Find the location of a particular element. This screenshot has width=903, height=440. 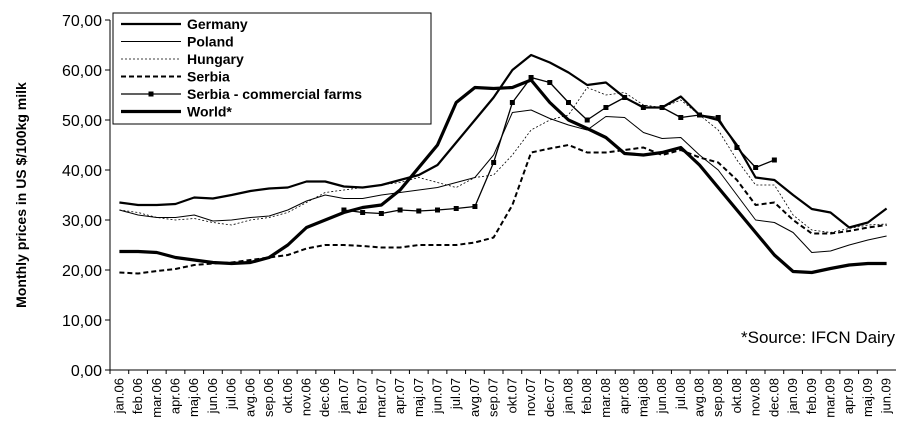

x-tick-label: feb.08 is located at coordinates (586, 396).